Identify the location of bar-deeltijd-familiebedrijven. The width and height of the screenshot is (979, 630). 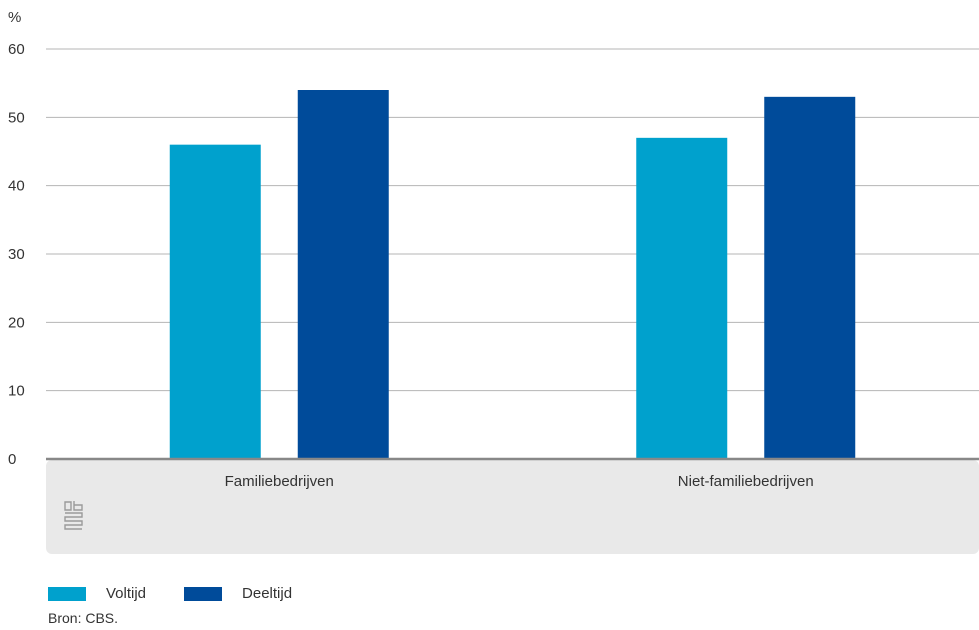
(343, 274).